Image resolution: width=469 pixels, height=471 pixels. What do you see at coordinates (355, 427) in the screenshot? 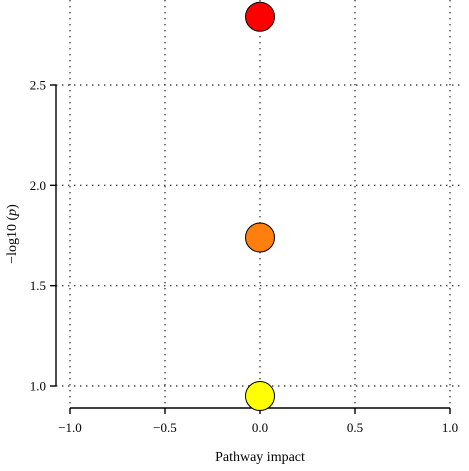
I see `x-tick-label-3: 0.5` at bounding box center [355, 427].